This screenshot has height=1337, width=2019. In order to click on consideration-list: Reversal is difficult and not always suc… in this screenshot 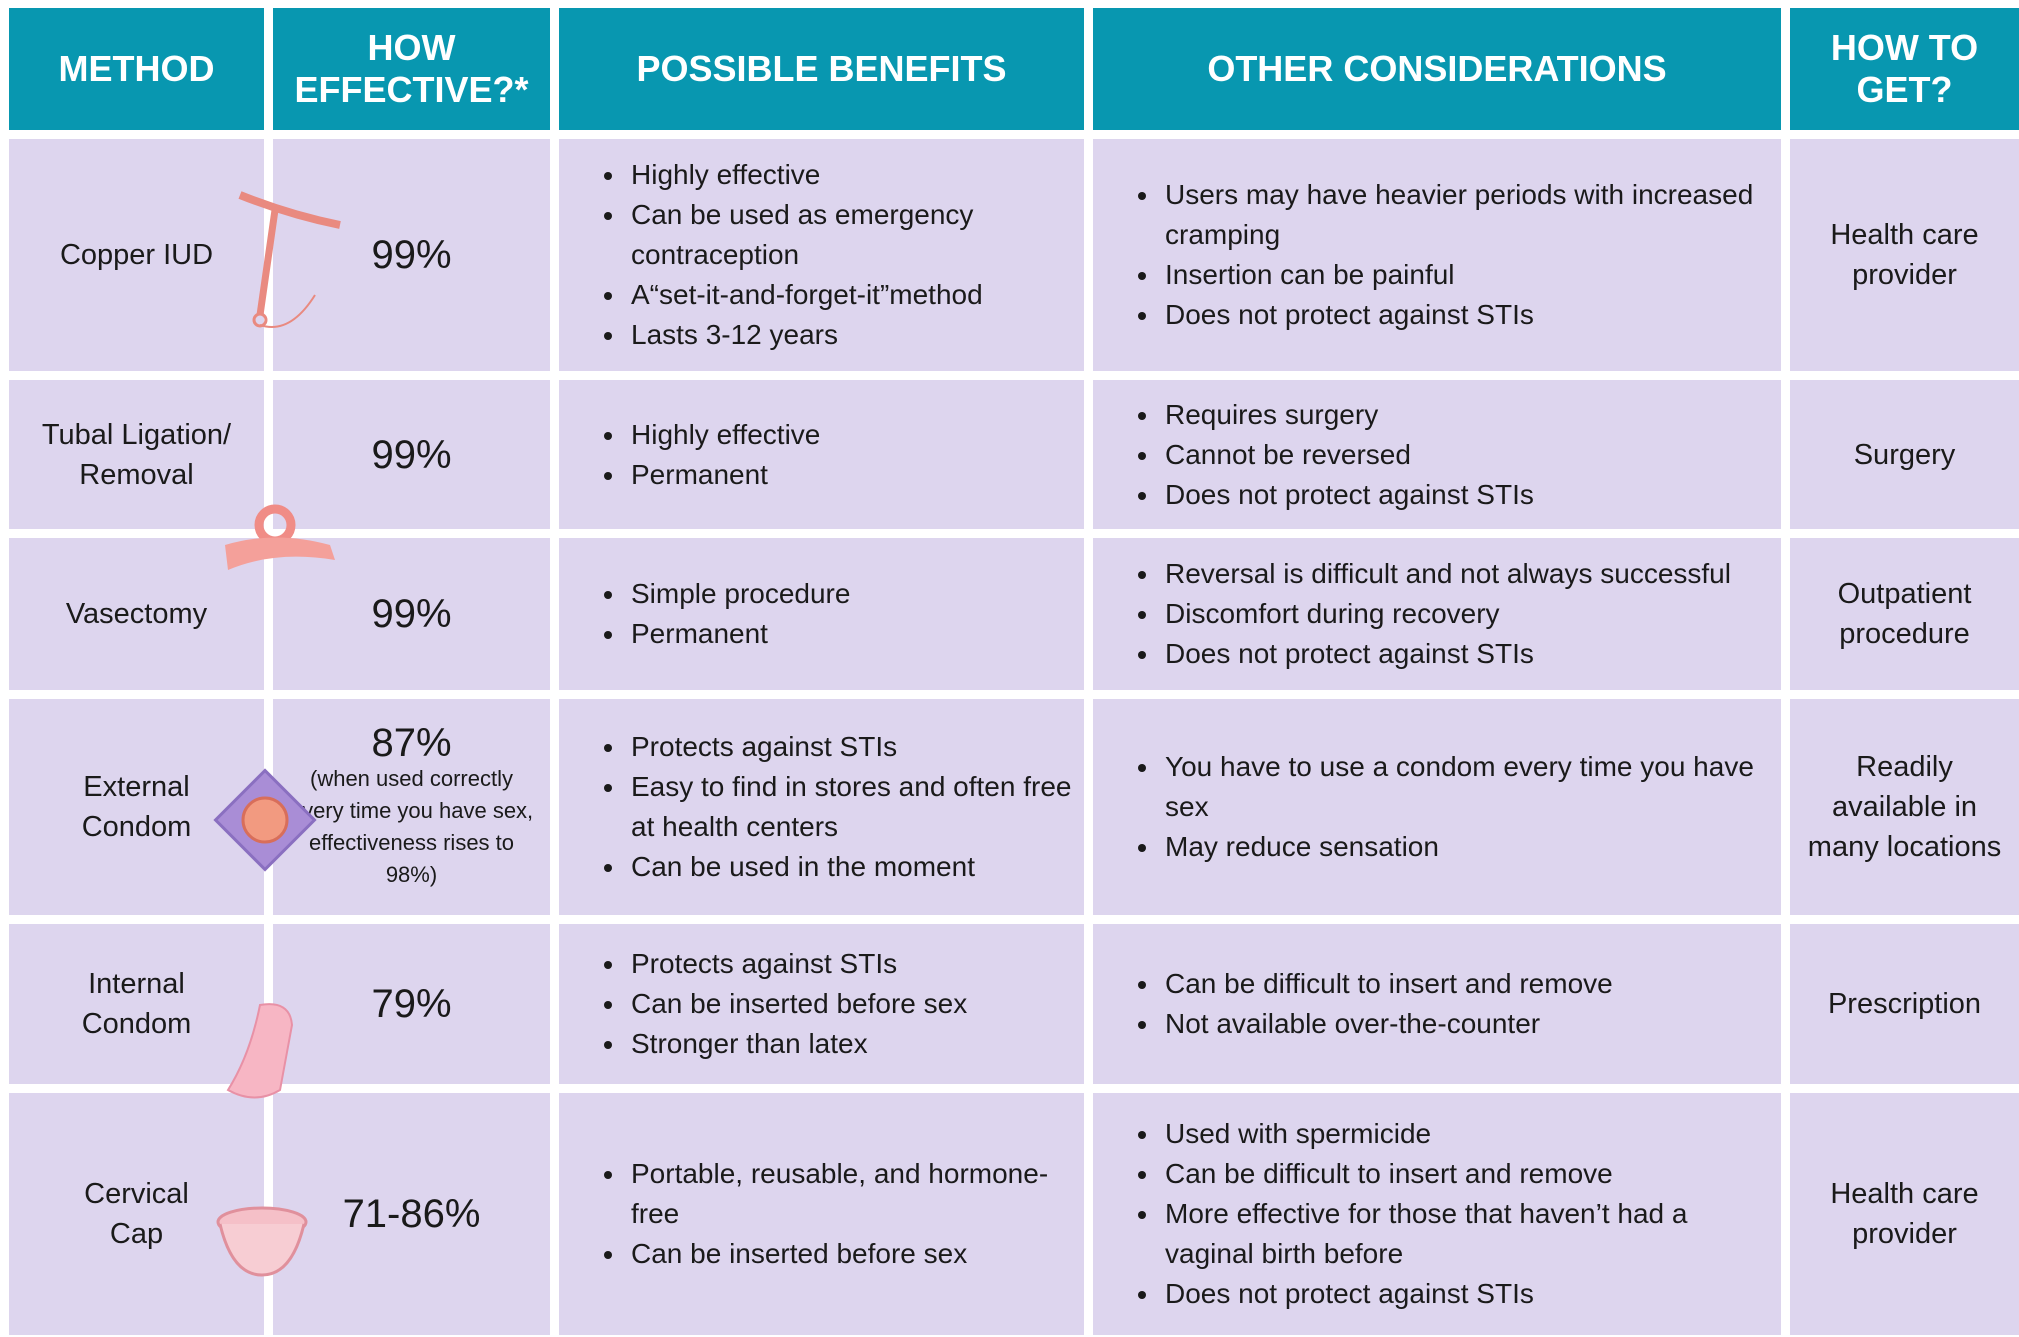, I will do `click(1437, 614)`.